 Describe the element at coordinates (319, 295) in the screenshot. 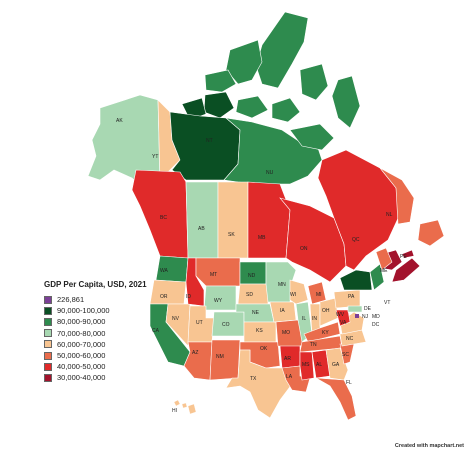

I see `svg-text: MI` at that location.